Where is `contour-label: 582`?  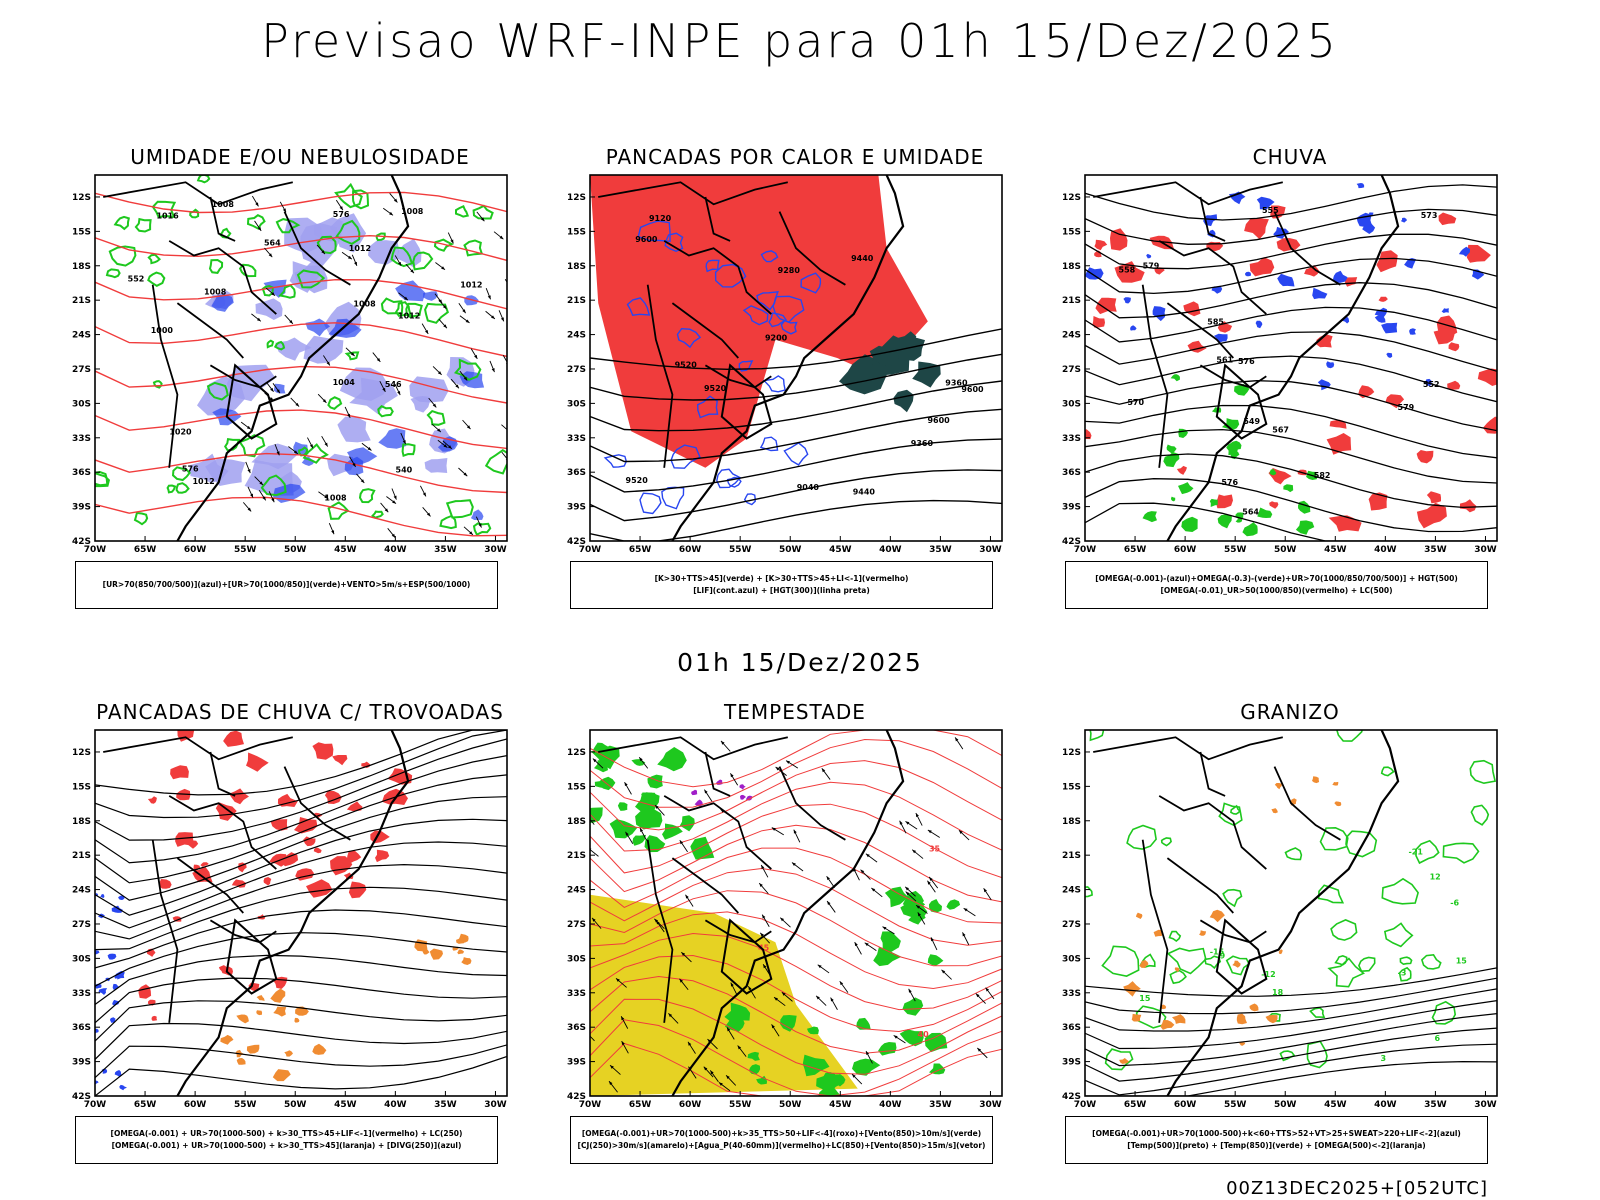
contour-label: 582 is located at coordinates (1322, 475).